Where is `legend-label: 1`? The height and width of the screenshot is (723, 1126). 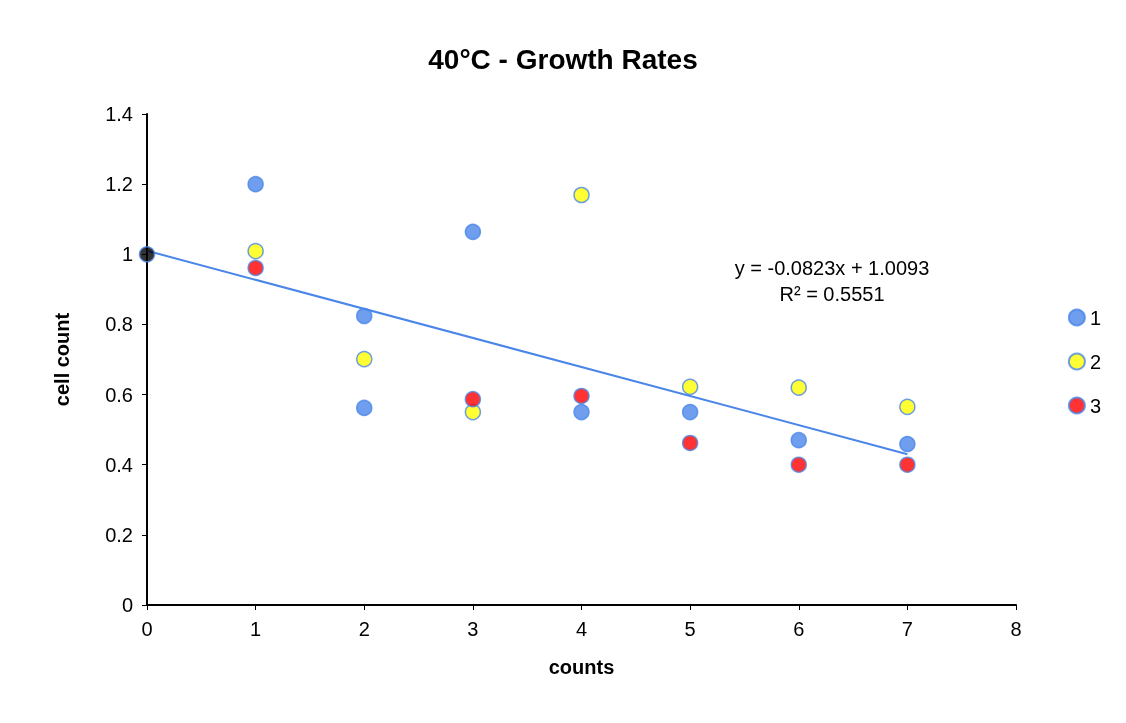 legend-label: 1 is located at coordinates (1095, 317).